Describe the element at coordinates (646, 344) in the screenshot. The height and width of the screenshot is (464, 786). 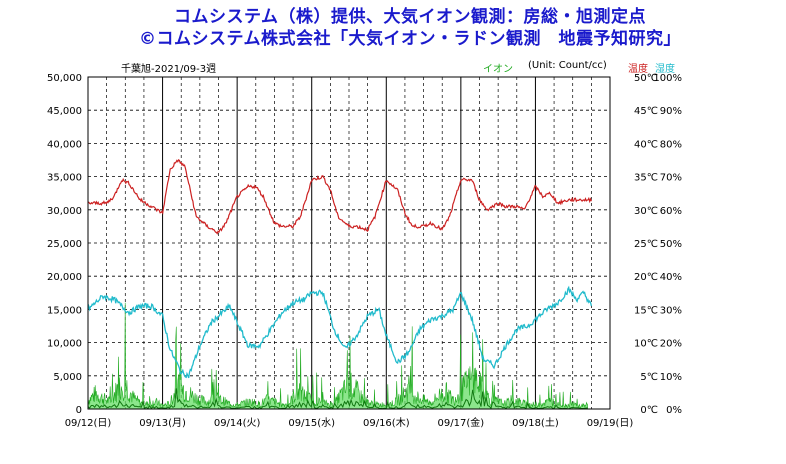
I see `y-right-temp-tick-label: 10℃` at that location.